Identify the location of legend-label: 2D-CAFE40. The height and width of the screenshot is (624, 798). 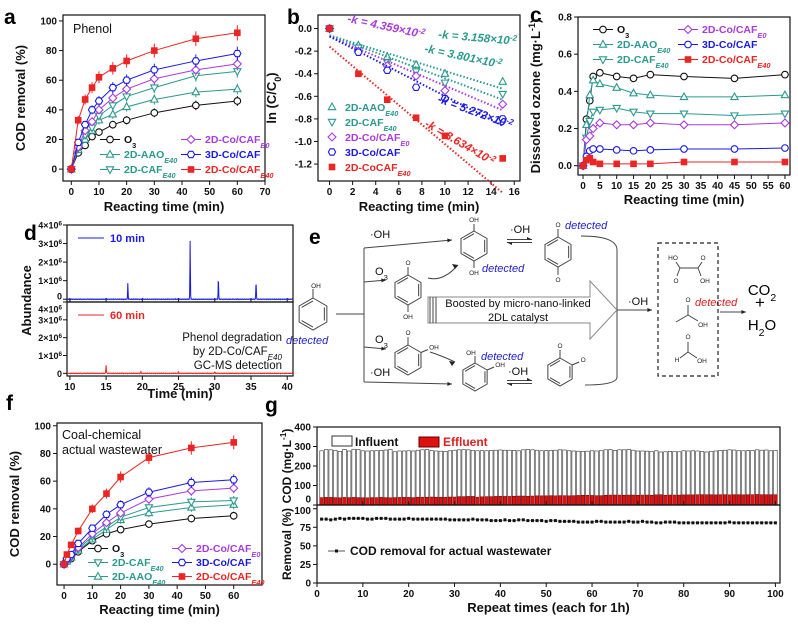
(138, 565).